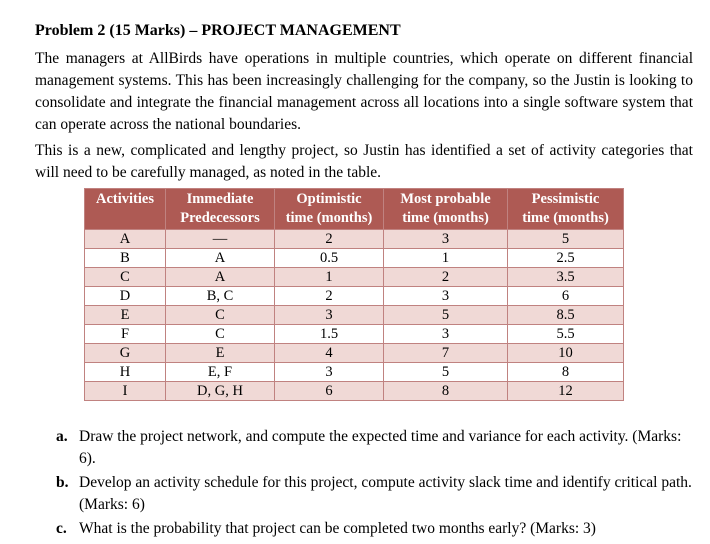 Image resolution: width=710 pixels, height=544 pixels. Describe the element at coordinates (125, 258) in the screenshot. I see `table-cell: B` at that location.